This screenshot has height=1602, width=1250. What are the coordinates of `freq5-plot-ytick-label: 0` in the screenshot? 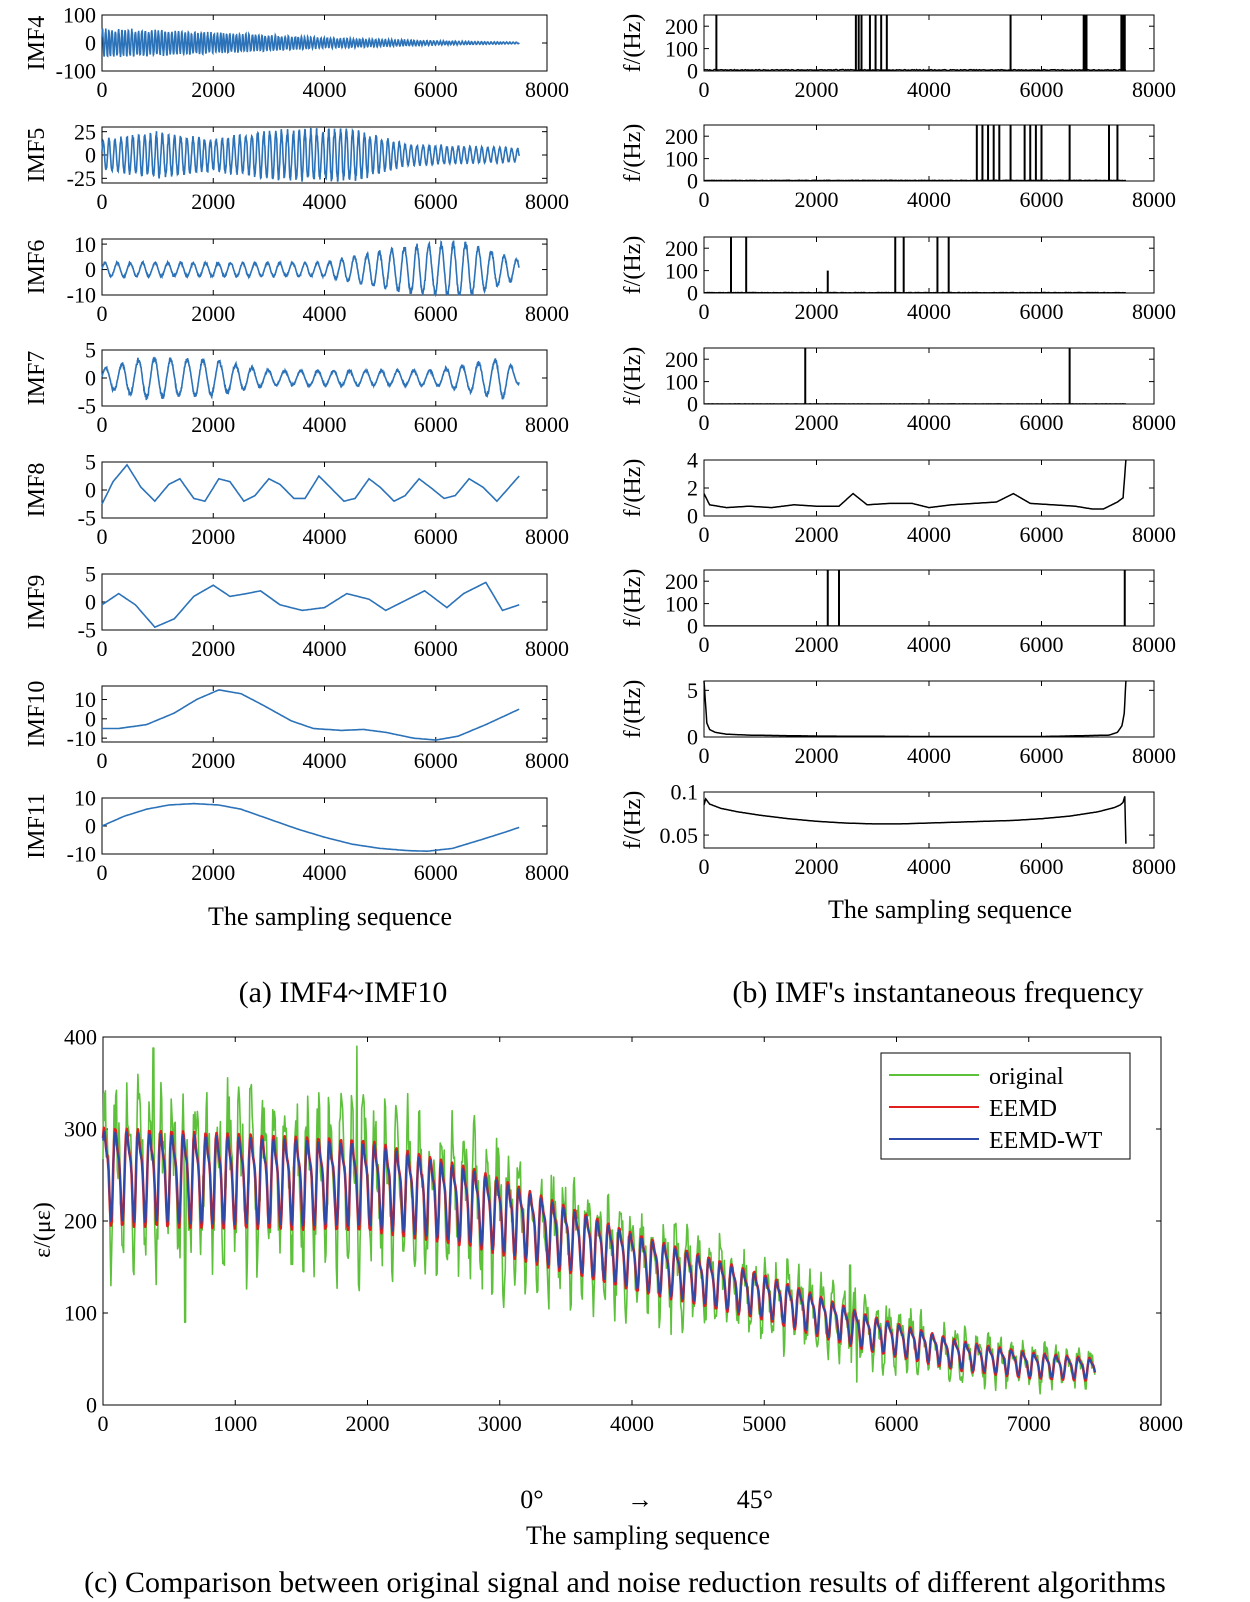 It's located at (692, 181).